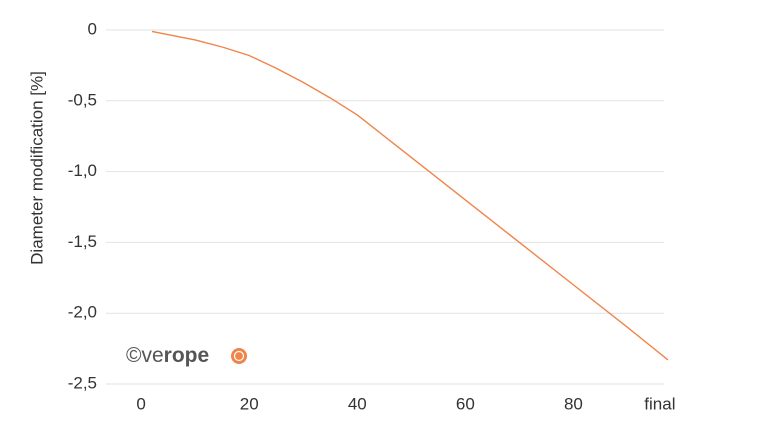  I want to click on x-tick-label: 20, so click(249, 403).